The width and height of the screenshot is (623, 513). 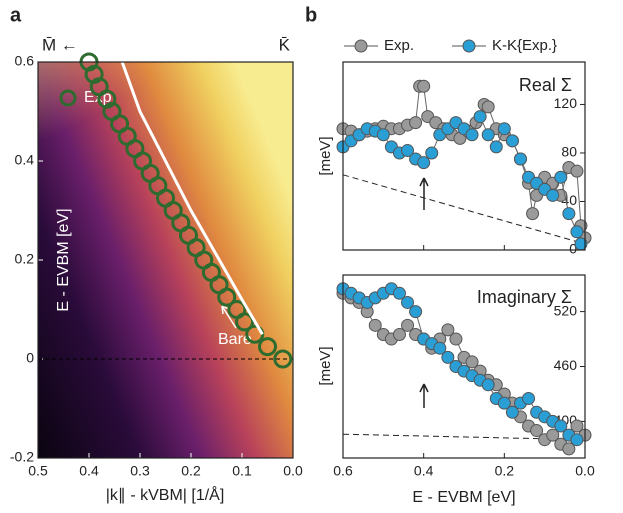 I want to click on x-axis-label: E - EVBM [eV], so click(x=463, y=497).